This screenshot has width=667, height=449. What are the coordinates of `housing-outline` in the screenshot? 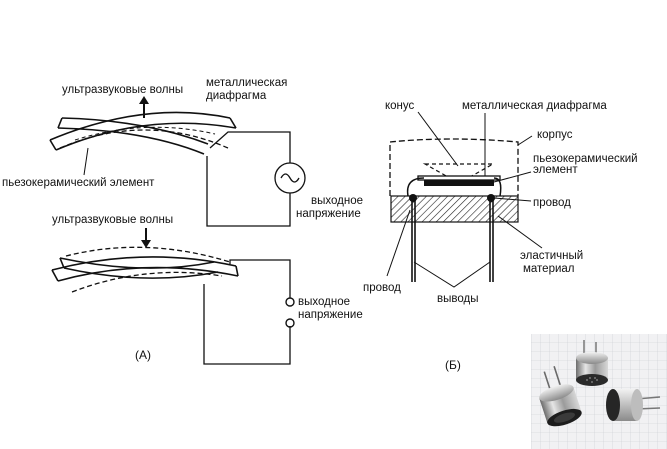 It's located at (454, 167).